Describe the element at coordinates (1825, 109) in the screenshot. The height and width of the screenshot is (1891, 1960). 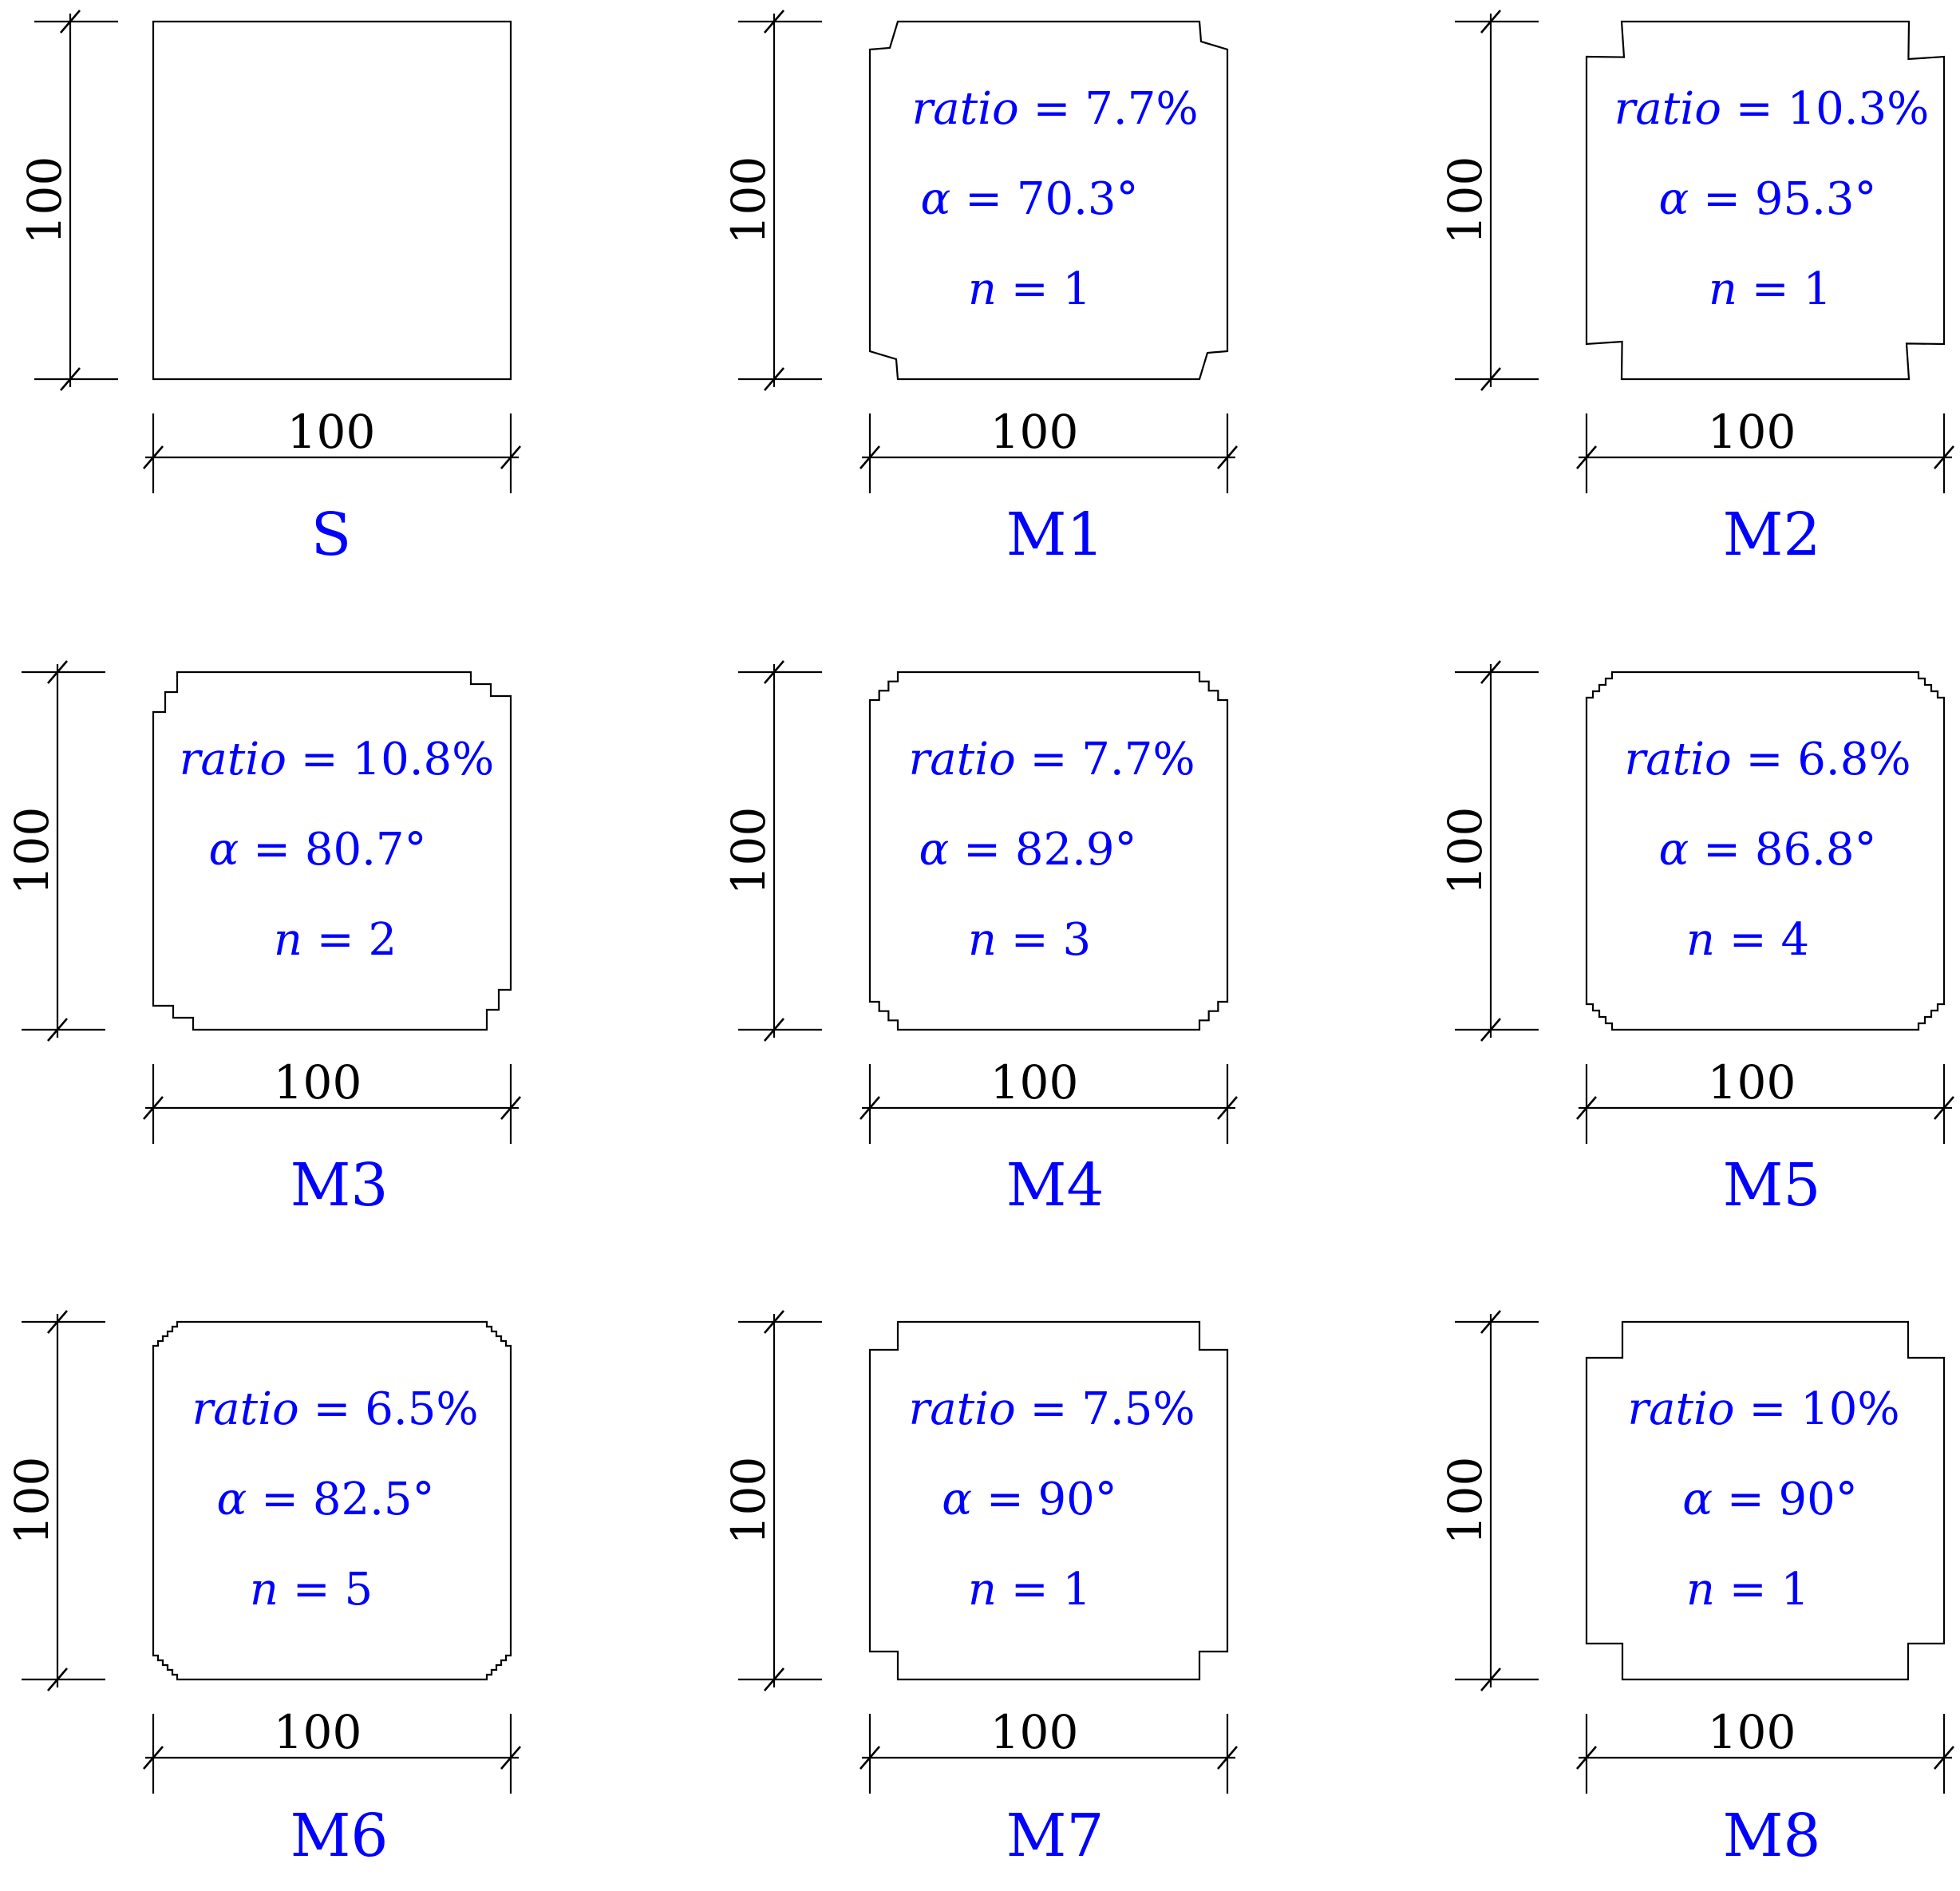
I see `ratio-value: = 10.3%` at that location.